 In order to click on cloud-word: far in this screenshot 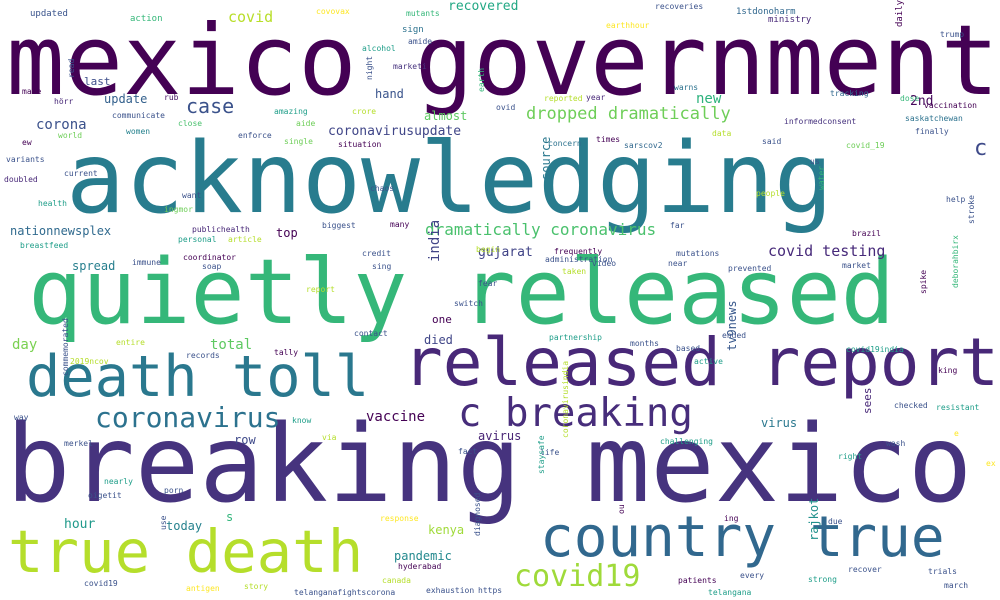, I will do `click(677, 225)`.